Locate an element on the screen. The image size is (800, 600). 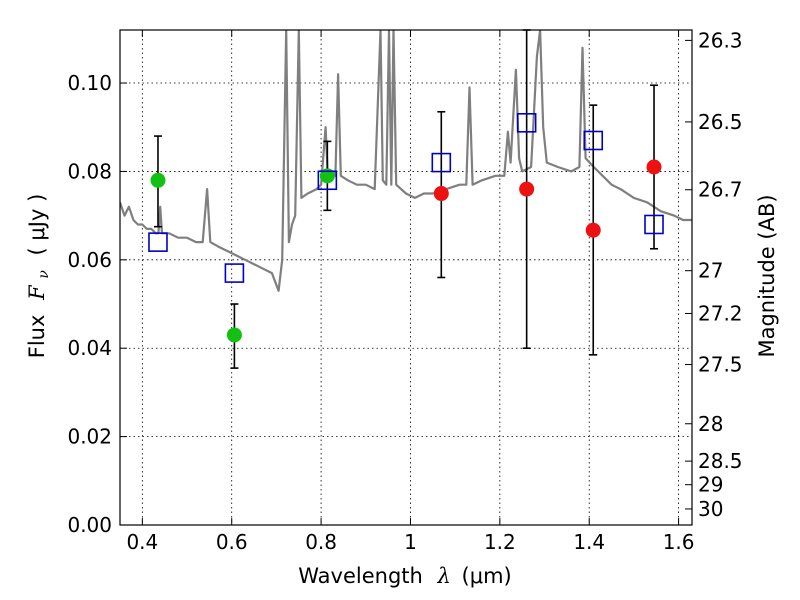
y2-tick-label: 27 is located at coordinates (710, 271).